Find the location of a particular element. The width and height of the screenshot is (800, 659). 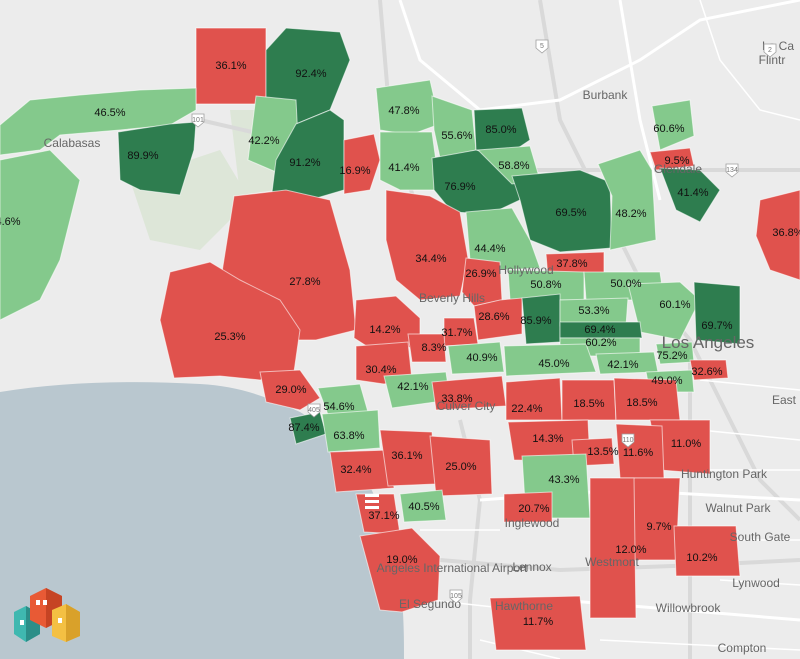

region-value-label: 85.9% is located at coordinates (535, 321).